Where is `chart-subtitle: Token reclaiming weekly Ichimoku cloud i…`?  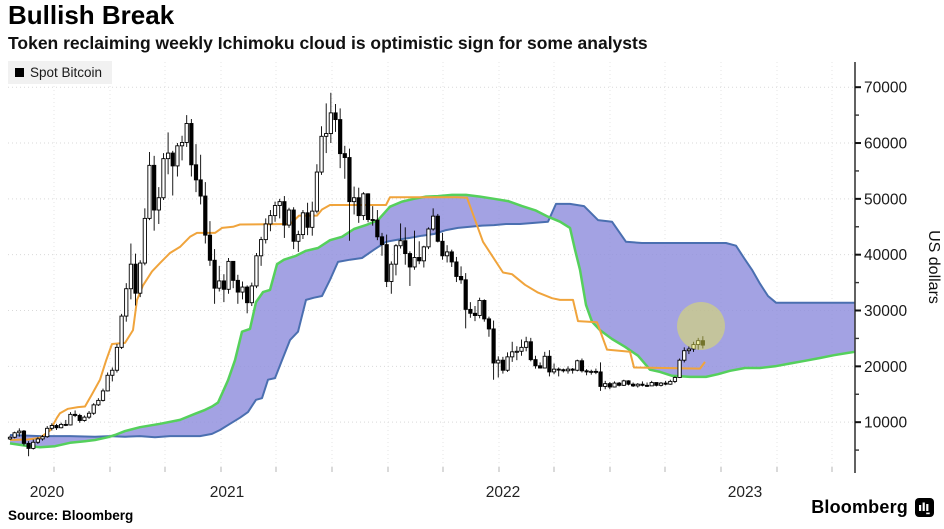
chart-subtitle: Token reclaiming weekly Ichimoku cloud i… is located at coordinates (328, 43).